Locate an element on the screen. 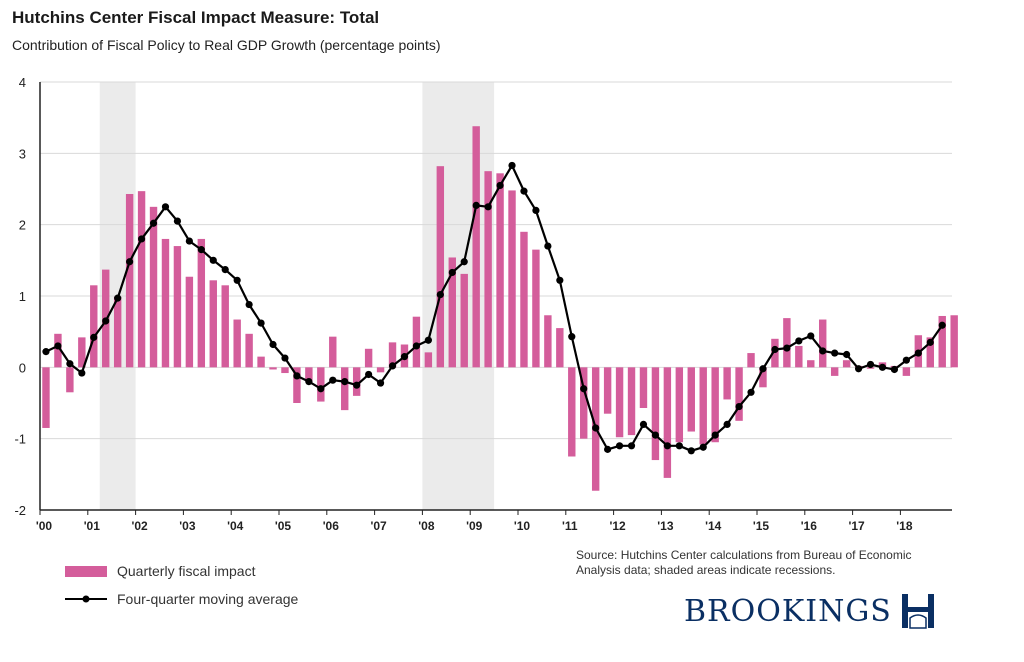 This screenshot has width=1024, height=662. x-tick-label: '13 is located at coordinates (665, 526).